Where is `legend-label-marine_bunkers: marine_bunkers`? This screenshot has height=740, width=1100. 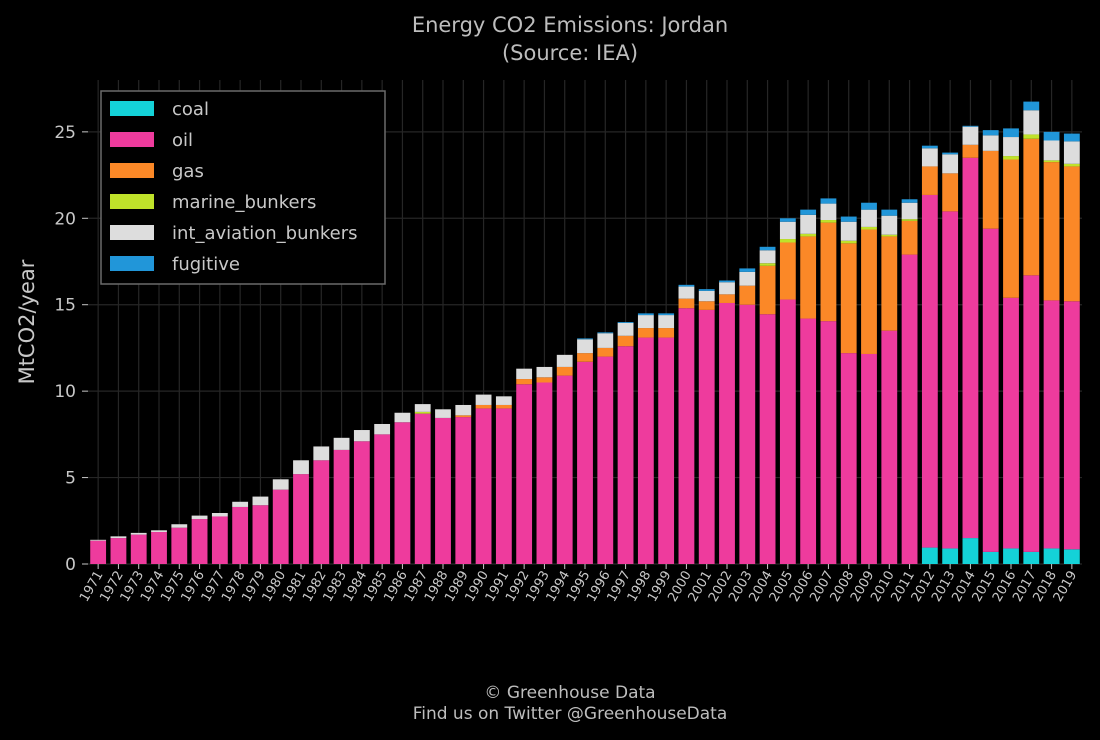
legend-label-marine_bunkers: marine_bunkers is located at coordinates (244, 202).